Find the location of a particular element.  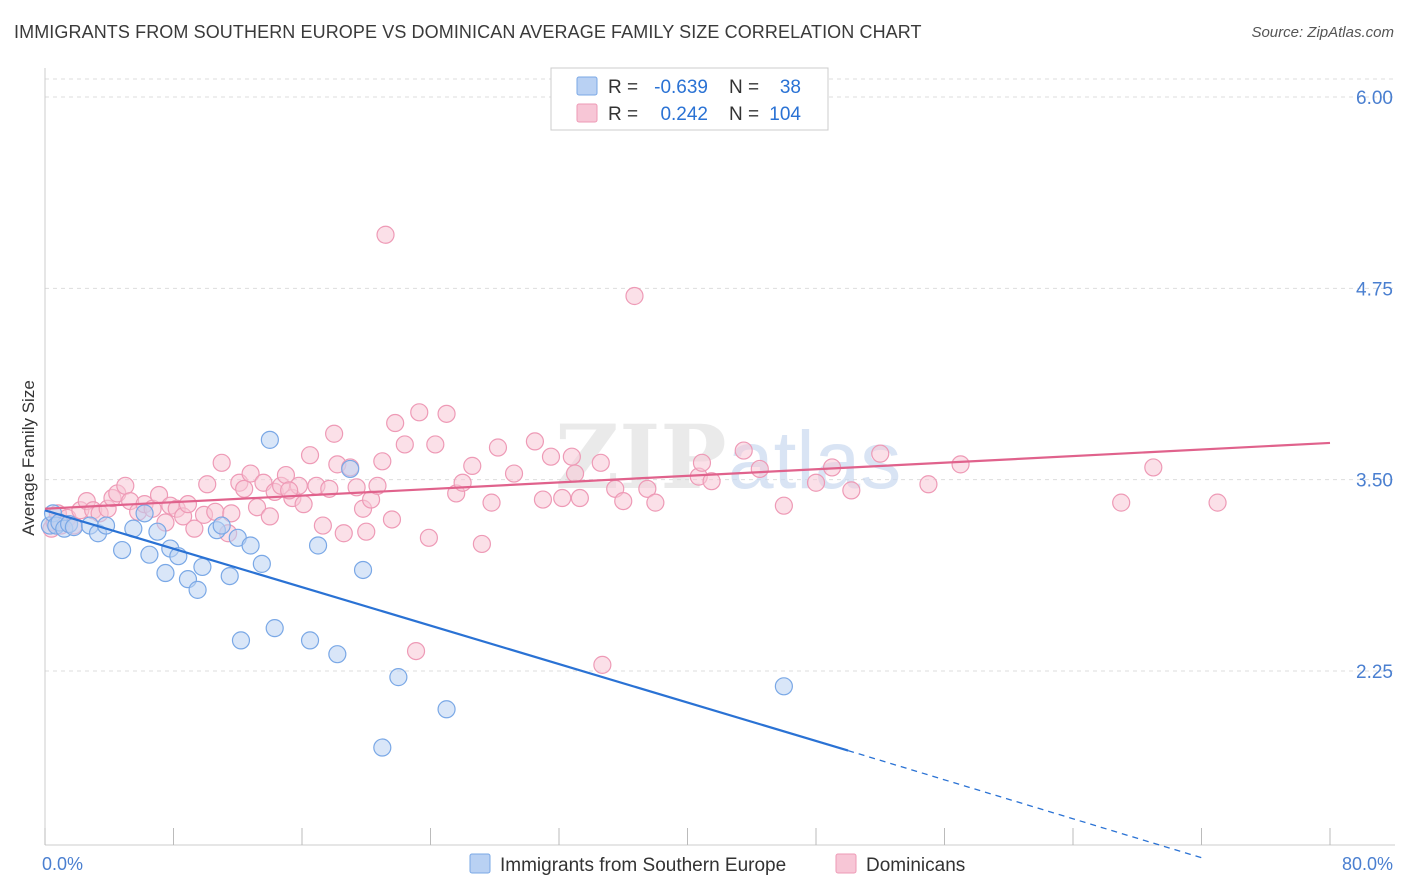

series-legend-swatch-blue is located at coordinates (480, 863).